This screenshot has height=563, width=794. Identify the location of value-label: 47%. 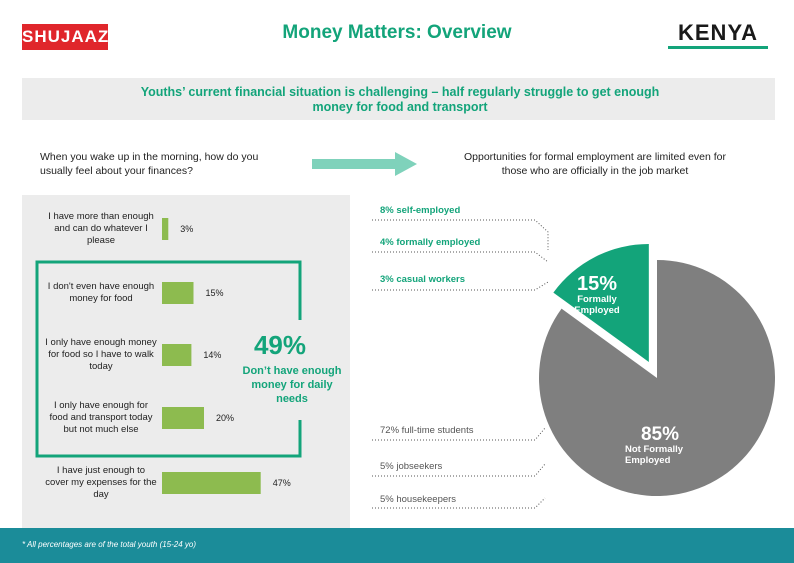
(282, 483).